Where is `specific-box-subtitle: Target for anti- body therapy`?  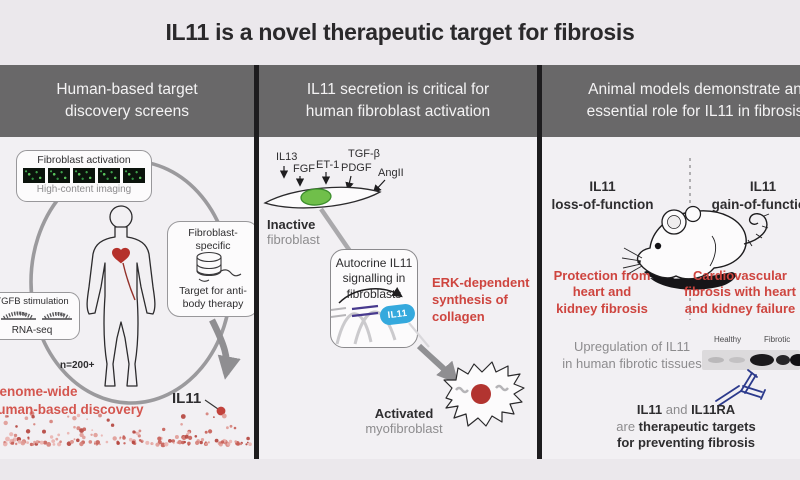 specific-box-subtitle: Target for anti- body therapy is located at coordinates (213, 297).